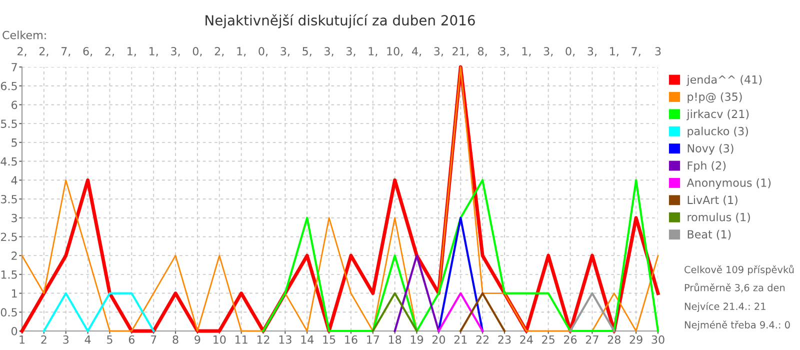 Image resolution: width=800 pixels, height=350 pixels. What do you see at coordinates (14, 293) in the screenshot?
I see `y-tick-label: 1` at bounding box center [14, 293].